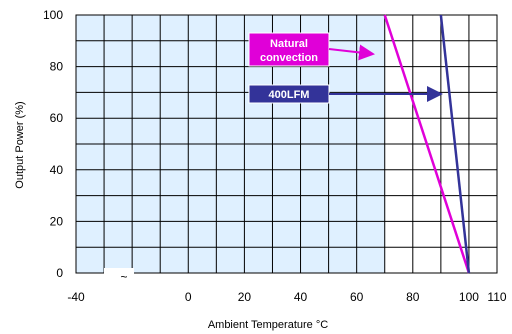  Describe the element at coordinates (76, 297) in the screenshot. I see `x-tick-label: -40` at that location.